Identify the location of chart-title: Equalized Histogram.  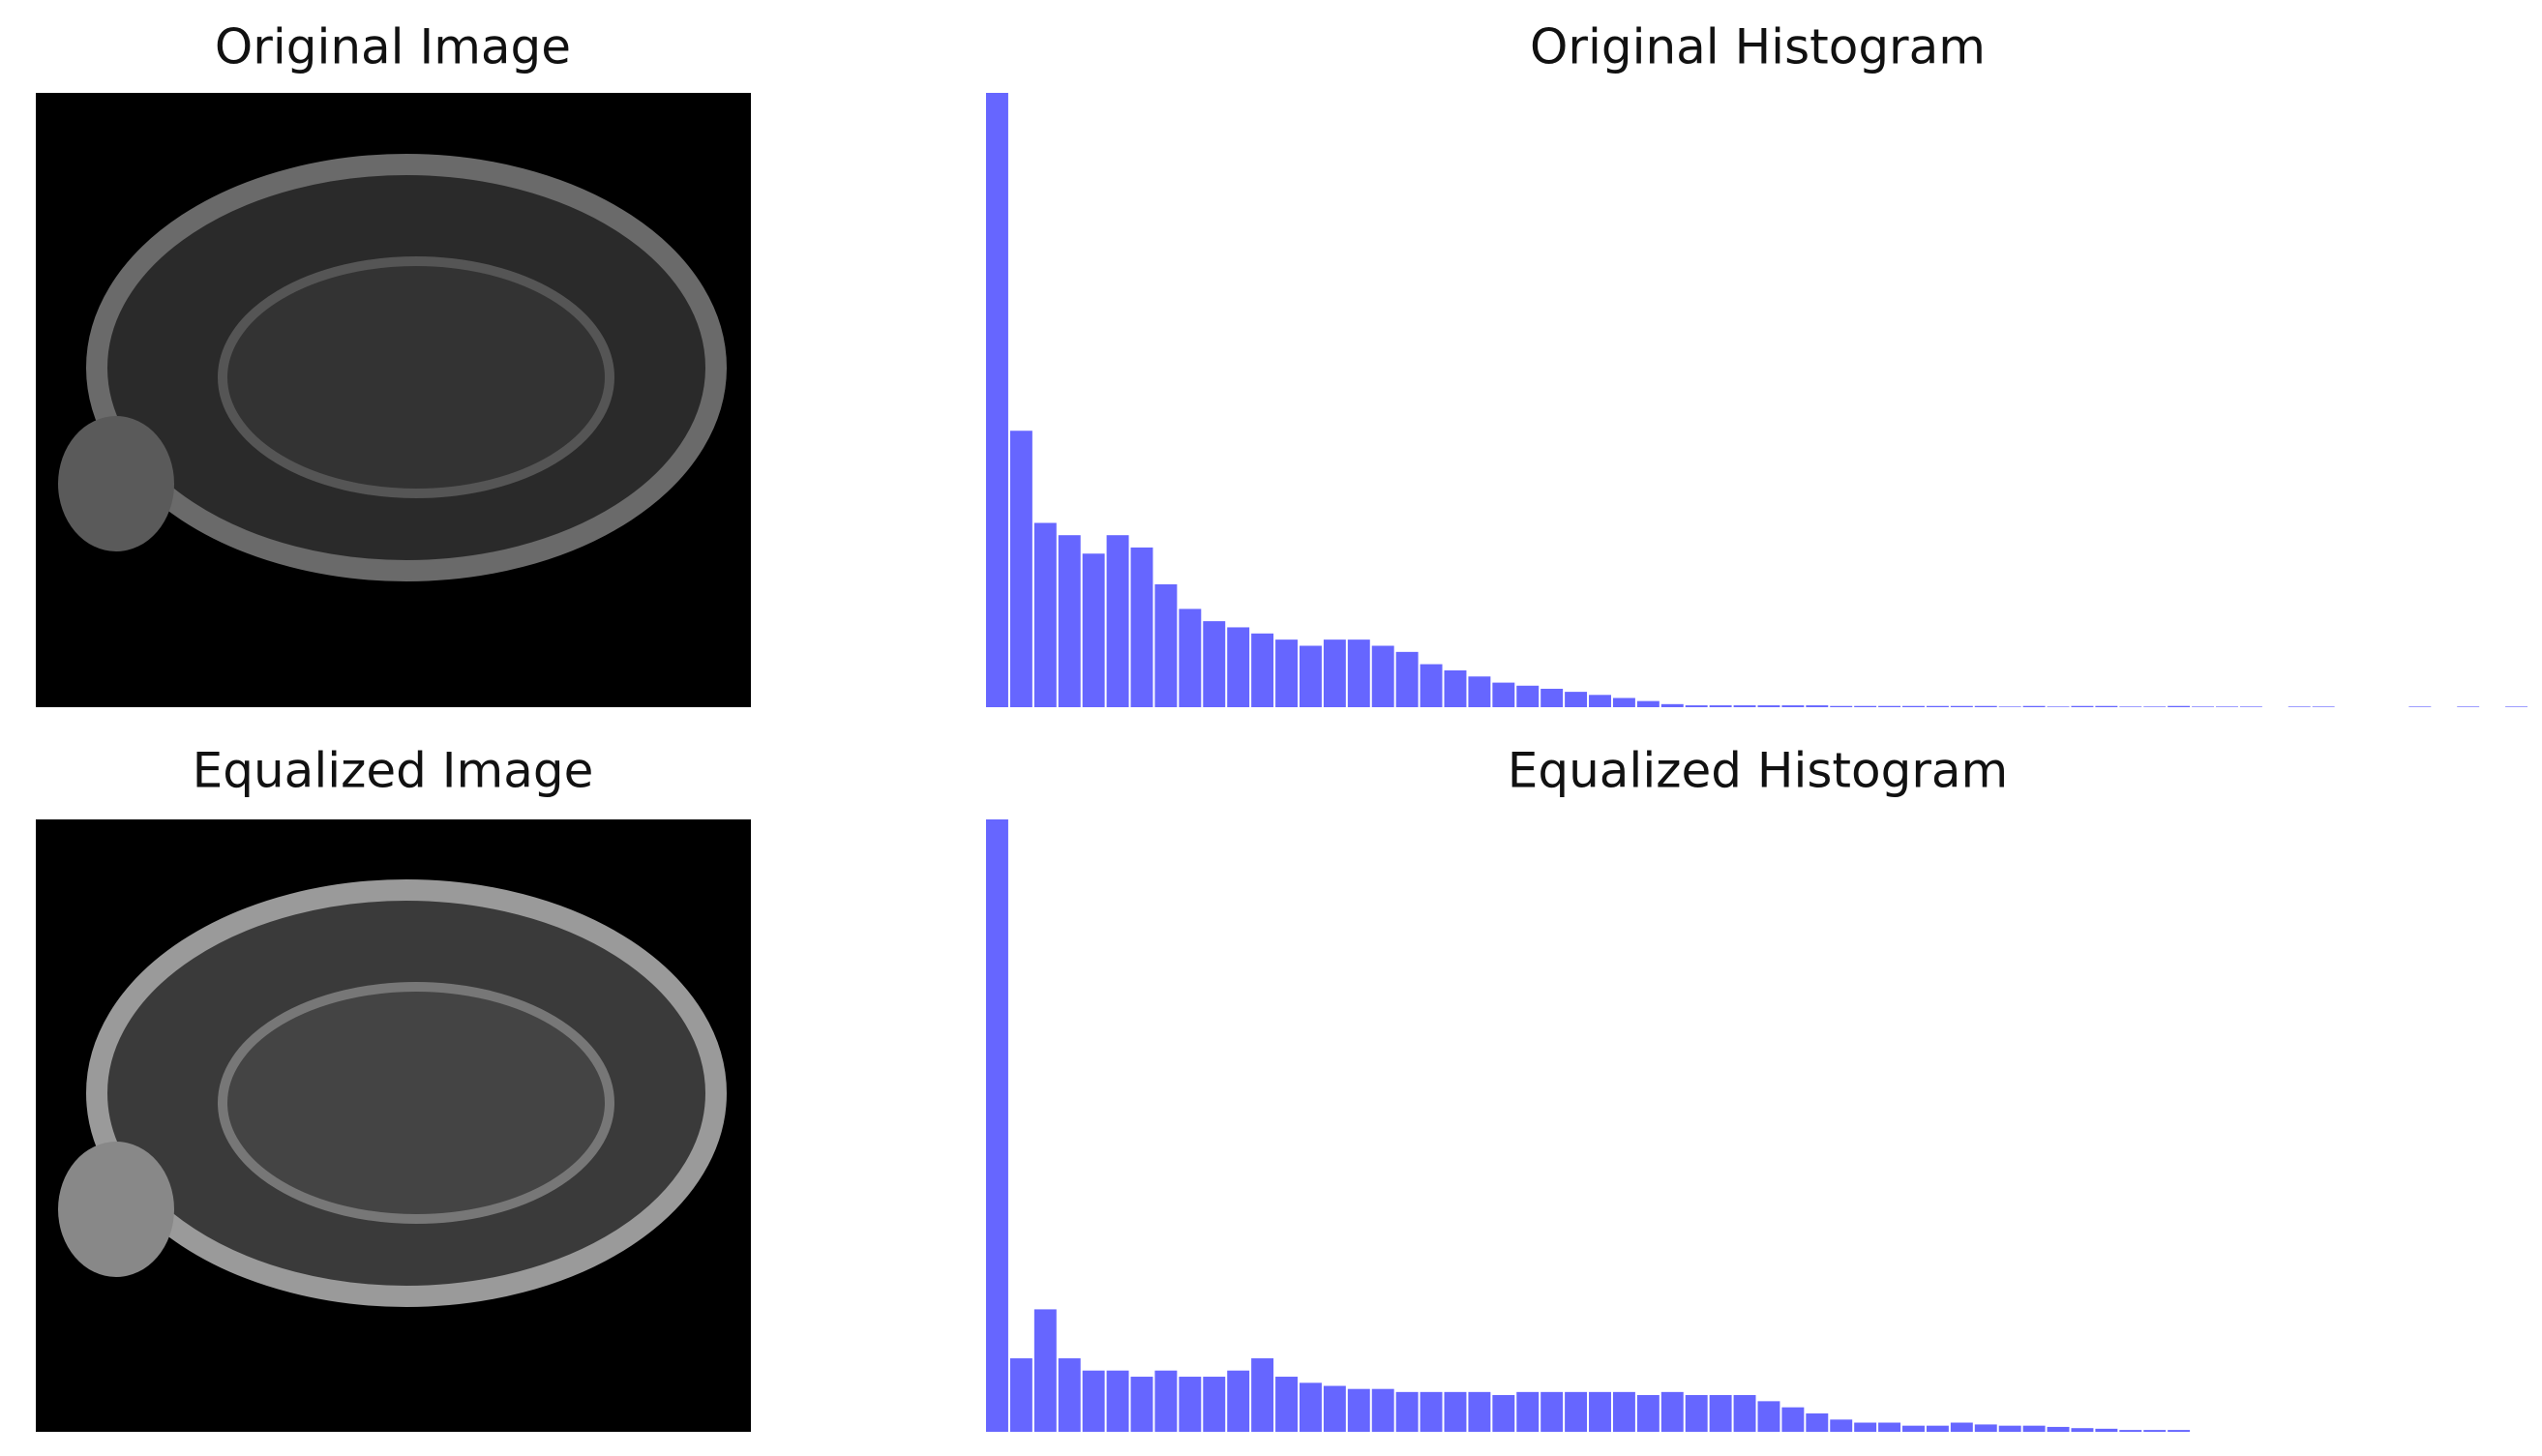
(1758, 771).